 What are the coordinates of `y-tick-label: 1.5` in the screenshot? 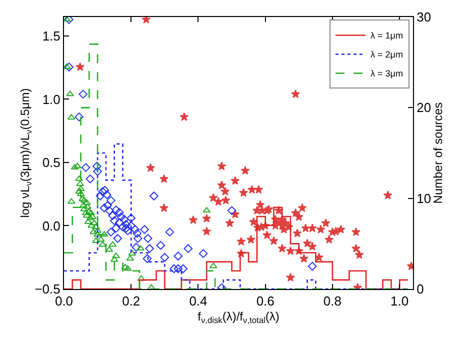 It's located at (51, 36).